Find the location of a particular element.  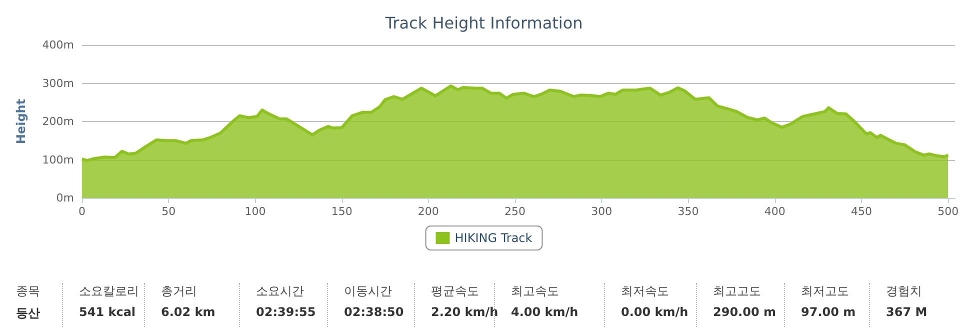

y-axis-title: Height is located at coordinates (21, 121).